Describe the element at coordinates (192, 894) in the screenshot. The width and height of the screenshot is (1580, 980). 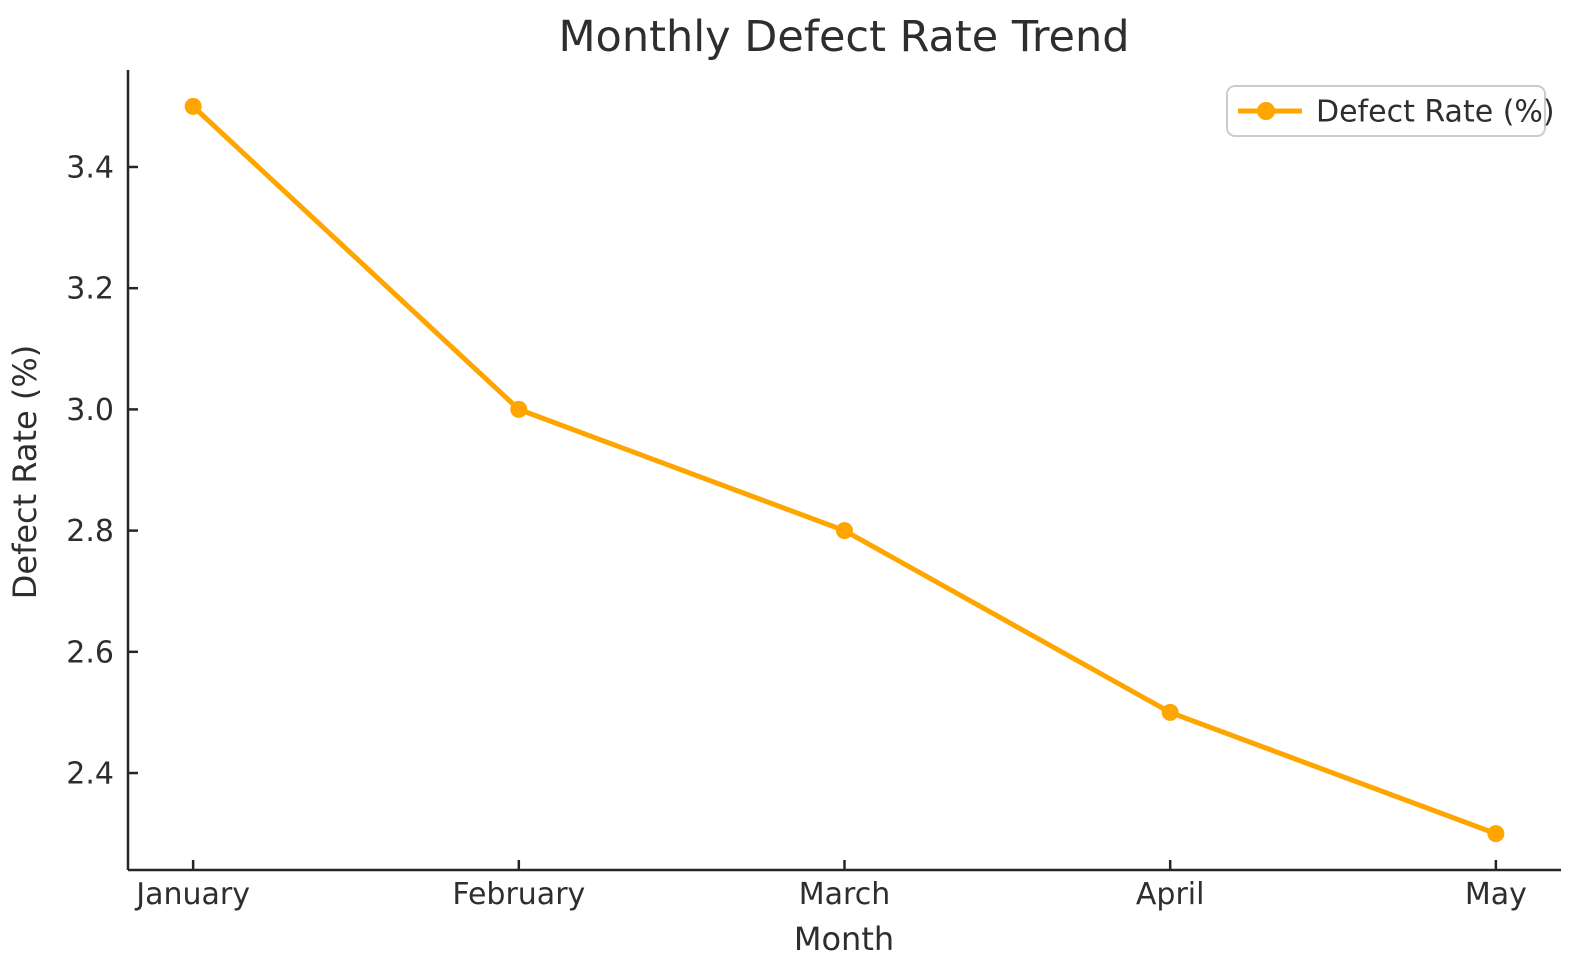
I see `x-tick-label: January` at that location.